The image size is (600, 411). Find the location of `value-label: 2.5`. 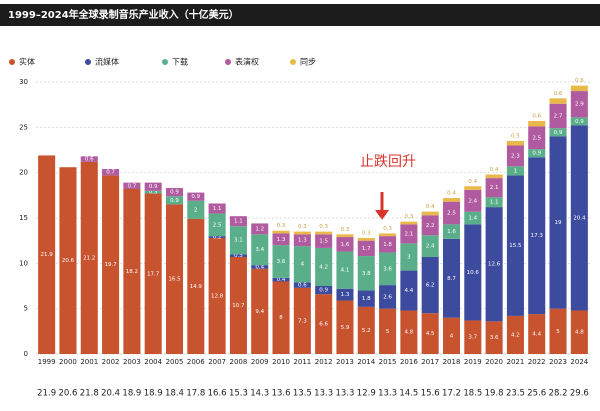

value-label: 2.5 is located at coordinates (217, 225).